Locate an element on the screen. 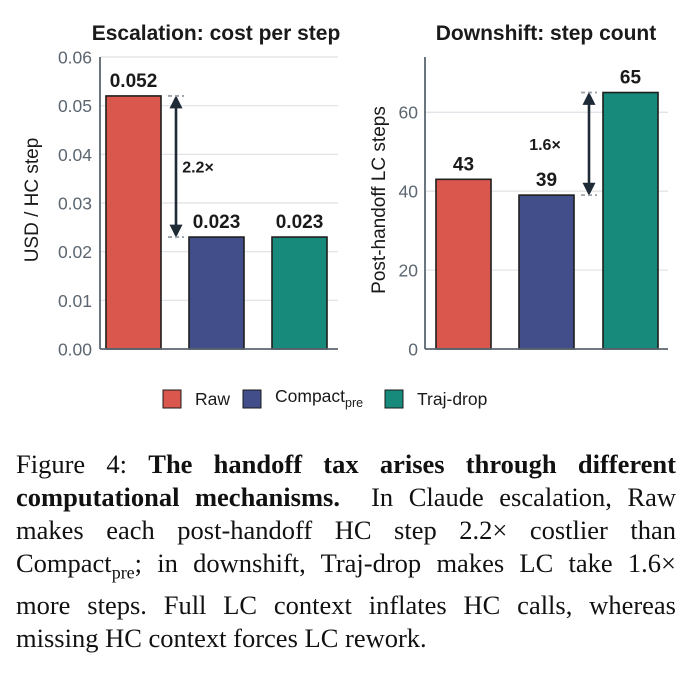  value-label: 0.052 is located at coordinates (134, 81).